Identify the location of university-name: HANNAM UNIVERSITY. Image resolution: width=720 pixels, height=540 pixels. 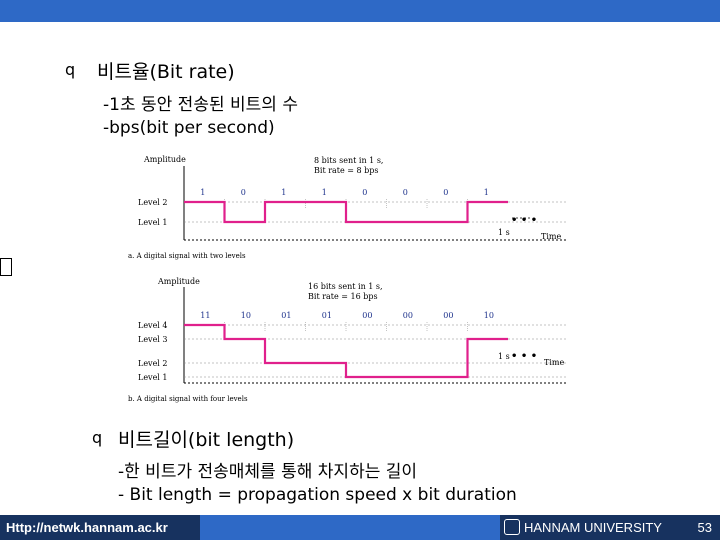
(593, 527).